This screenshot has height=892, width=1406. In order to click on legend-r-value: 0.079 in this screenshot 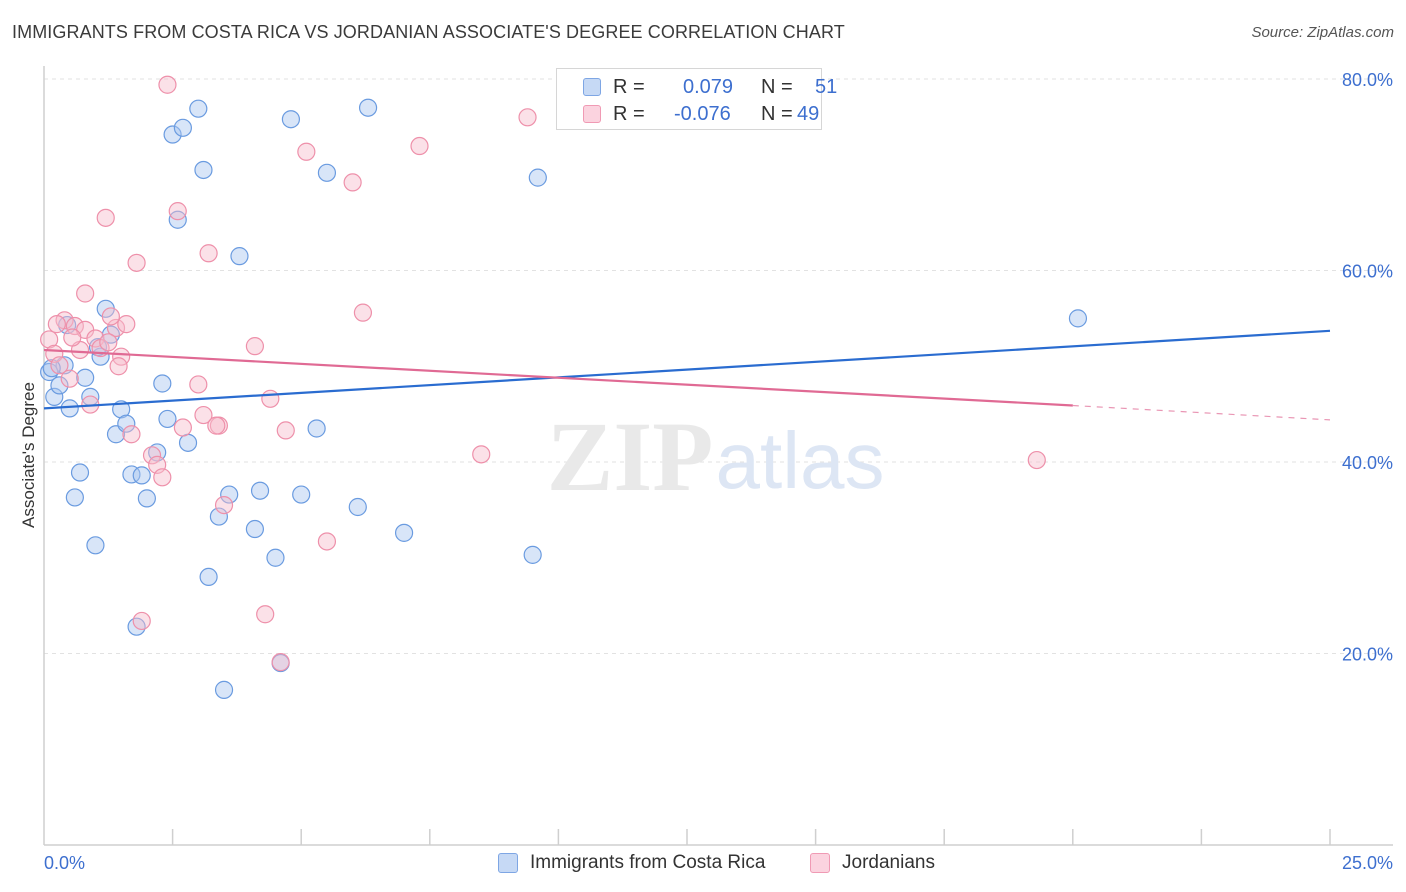, I will do `click(708, 87)`.